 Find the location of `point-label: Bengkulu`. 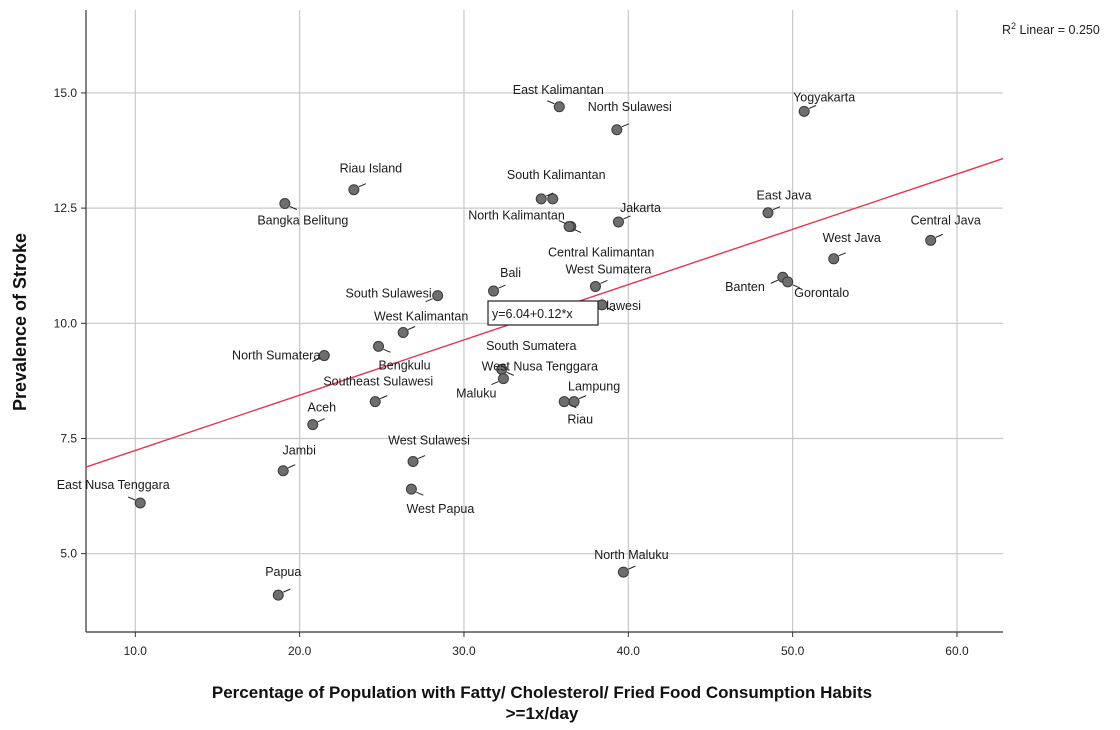

point-label: Bengkulu is located at coordinates (404, 365).